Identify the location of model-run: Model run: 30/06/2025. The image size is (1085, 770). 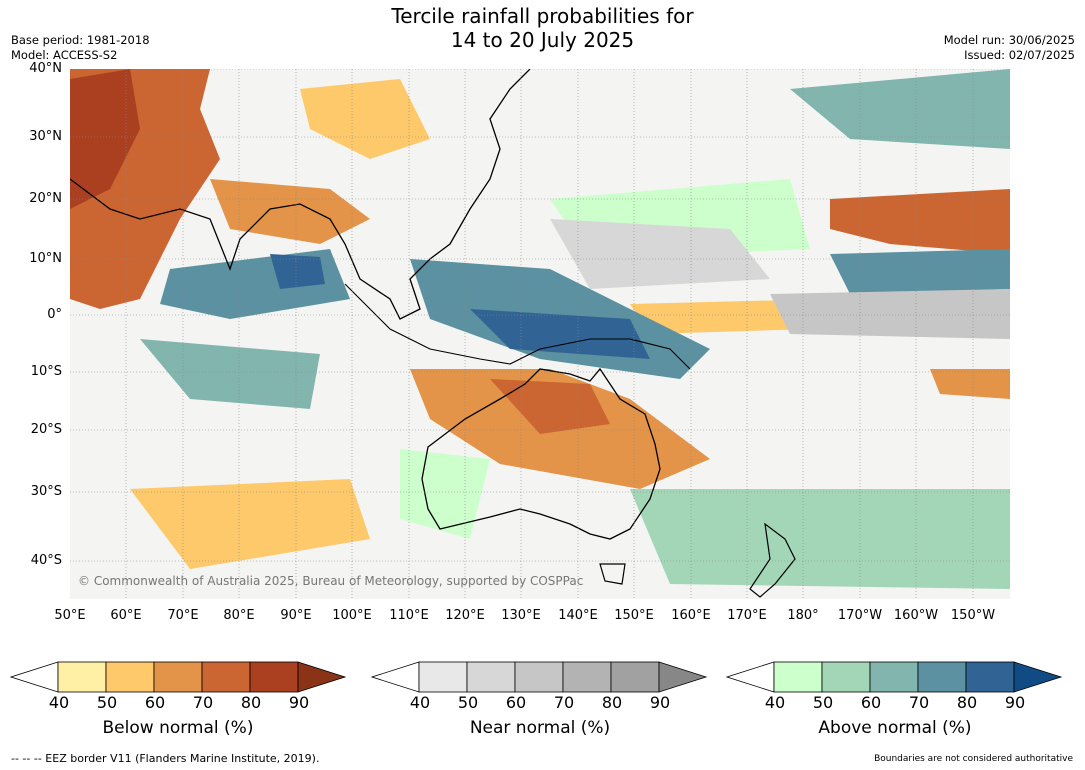
(1009, 40).